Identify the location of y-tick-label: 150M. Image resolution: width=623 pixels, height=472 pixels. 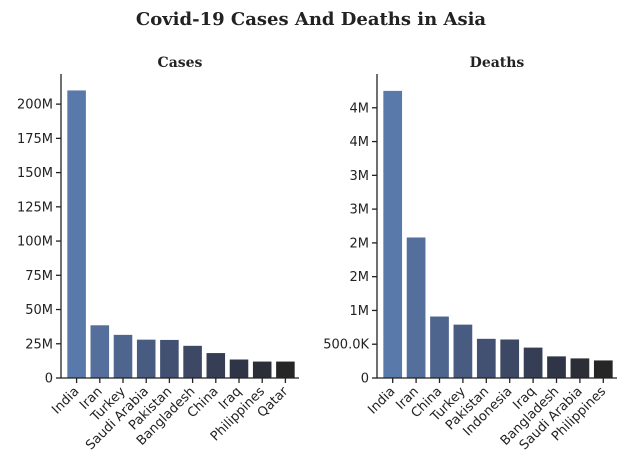
(35, 173).